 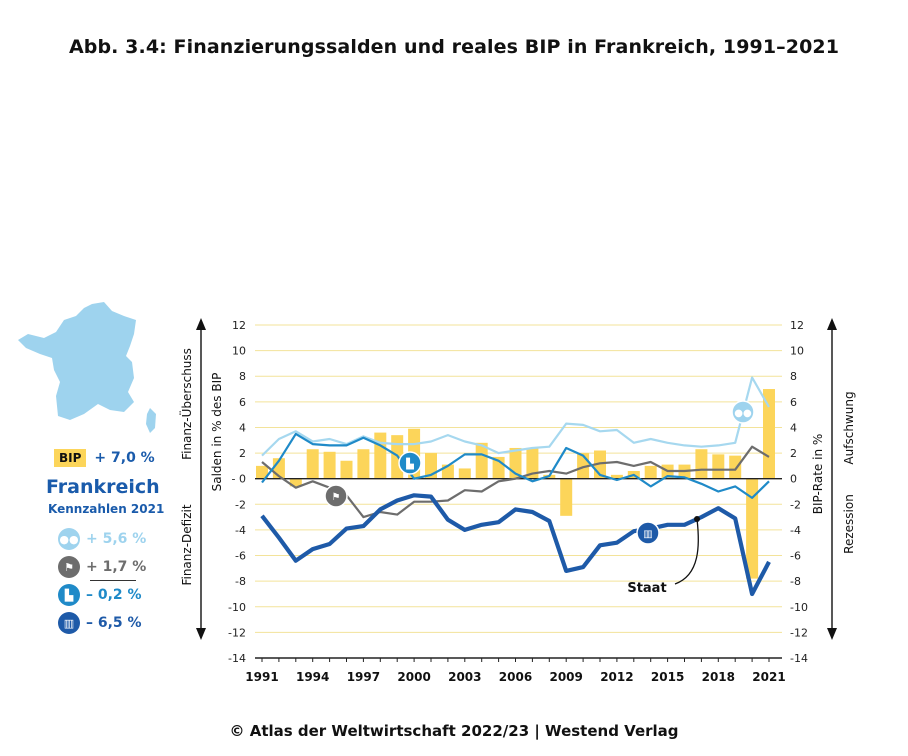 I want to click on x-tick-label: 2015, so click(x=667, y=677).